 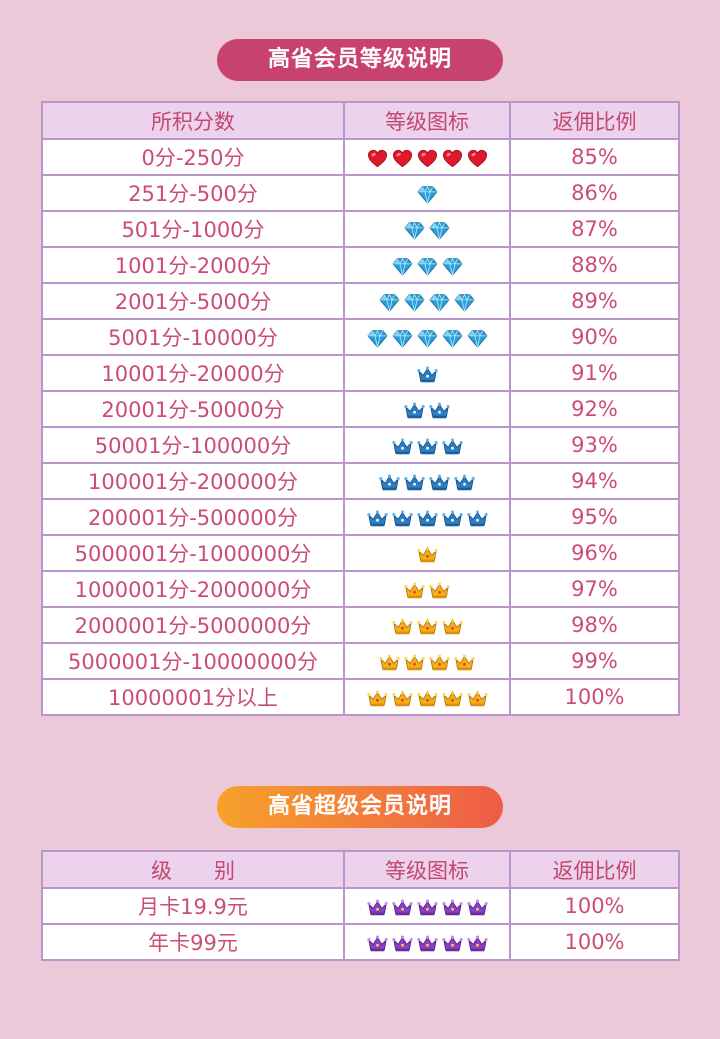 I want to click on table-row: 200001分-500000分 95%, so click(x=360, y=517).